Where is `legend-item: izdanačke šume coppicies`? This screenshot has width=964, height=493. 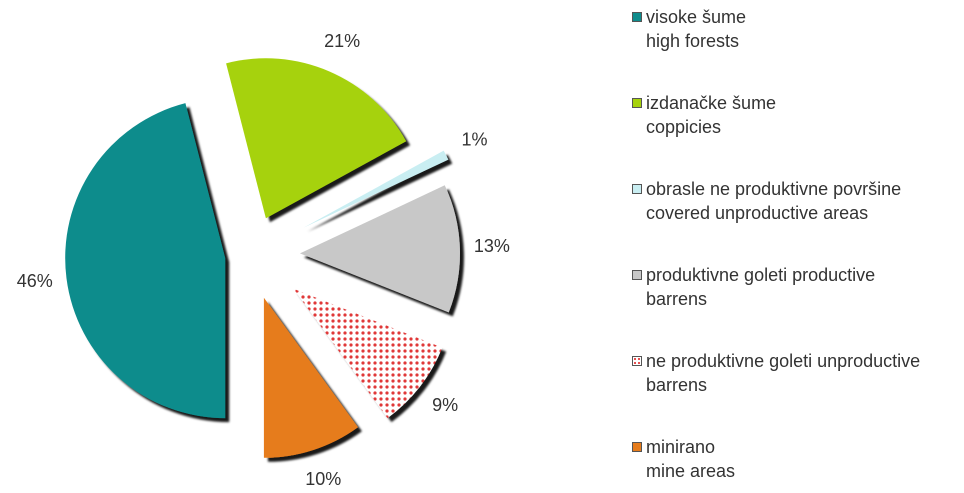
legend-item: izdanačke šume coppicies is located at coordinates (704, 115).